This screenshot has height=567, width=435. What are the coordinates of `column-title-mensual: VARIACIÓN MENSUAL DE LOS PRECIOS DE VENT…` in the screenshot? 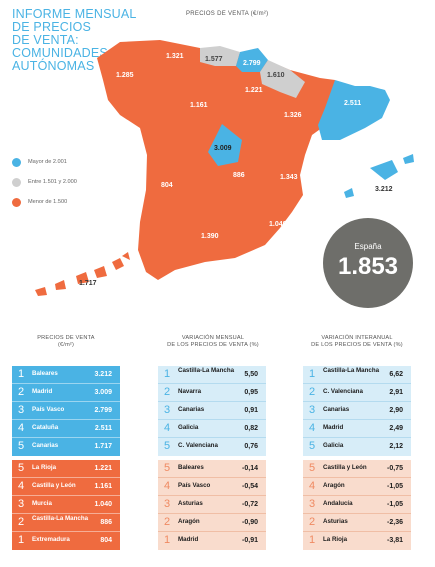 It's located at (213, 342).